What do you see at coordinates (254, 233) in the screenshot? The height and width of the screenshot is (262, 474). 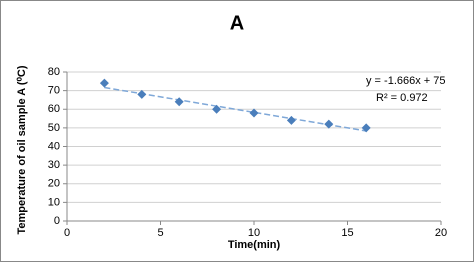 I see `x-tick-label: 10` at bounding box center [254, 233].